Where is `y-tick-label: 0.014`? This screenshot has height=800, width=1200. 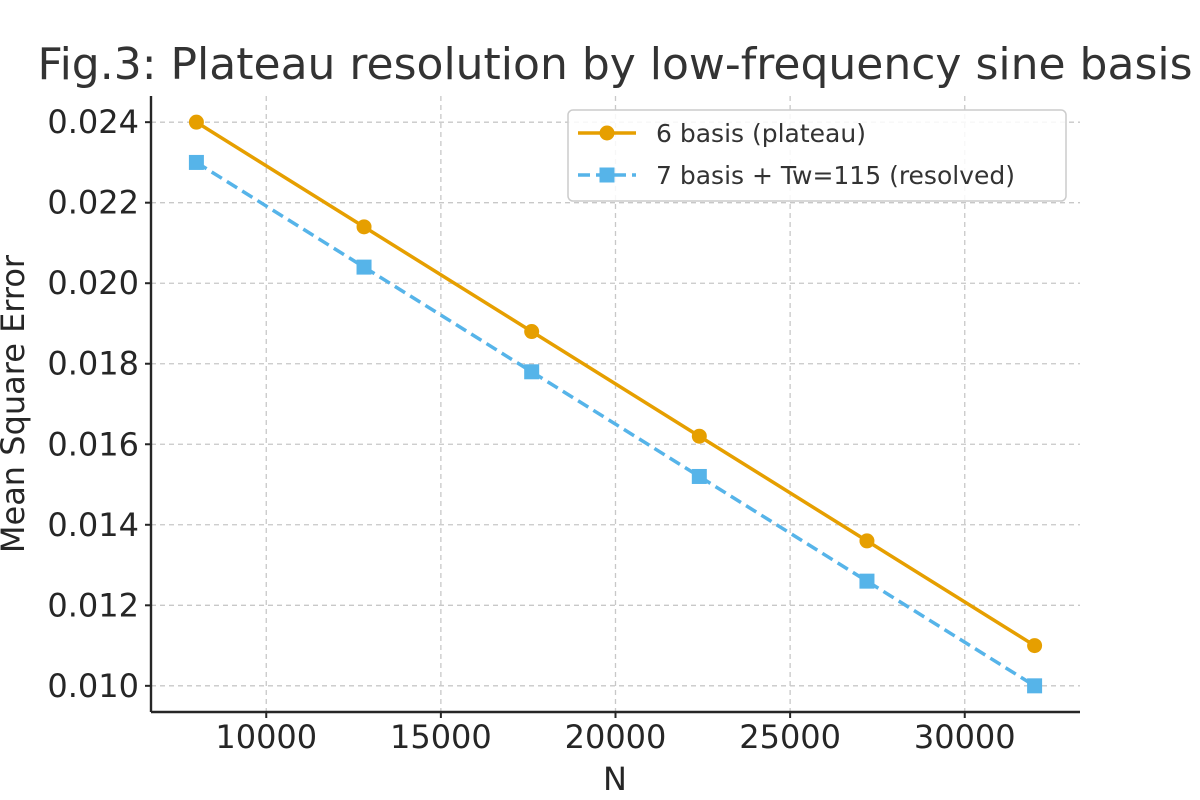
y-tick-label: 0.014 is located at coordinates (93, 525).